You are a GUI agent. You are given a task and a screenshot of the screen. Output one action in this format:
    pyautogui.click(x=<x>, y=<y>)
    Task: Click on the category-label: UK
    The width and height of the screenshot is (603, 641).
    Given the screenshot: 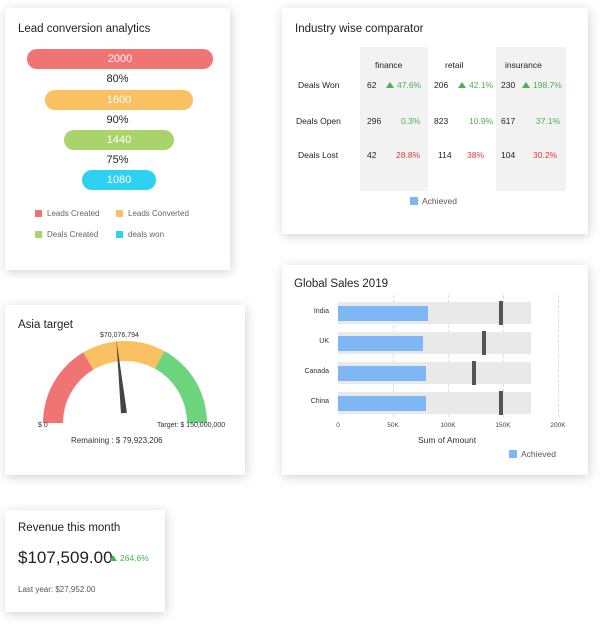 What is the action you would take?
    pyautogui.click(x=324, y=341)
    